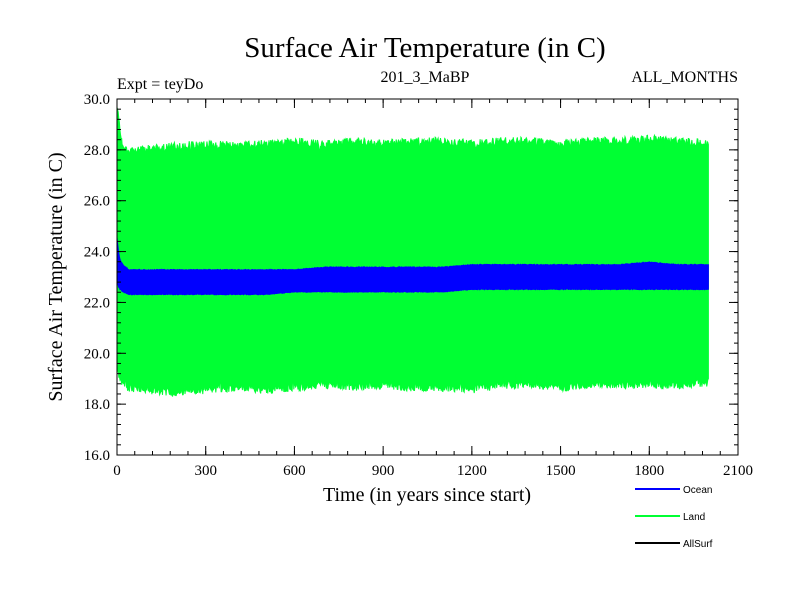 This screenshot has width=800, height=600. What do you see at coordinates (97, 405) in the screenshot?
I see `y-tick-label: 18.0` at bounding box center [97, 405].